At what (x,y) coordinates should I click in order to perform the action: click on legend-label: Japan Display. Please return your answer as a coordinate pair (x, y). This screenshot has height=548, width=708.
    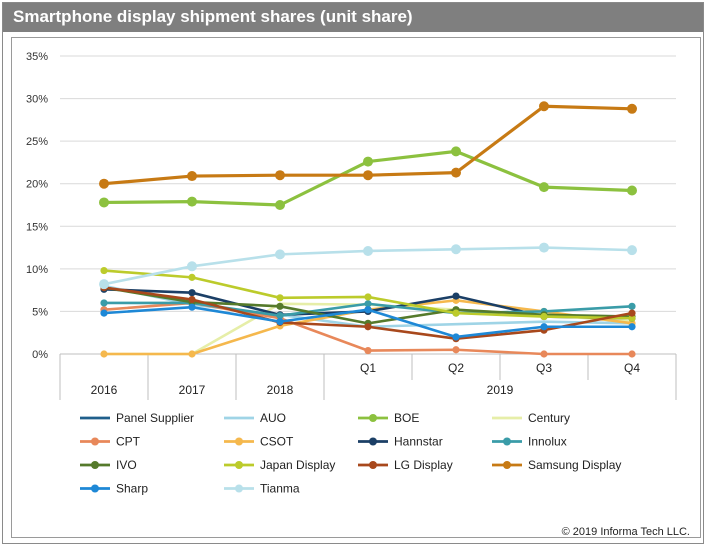
    Looking at the image, I should click on (297, 465).